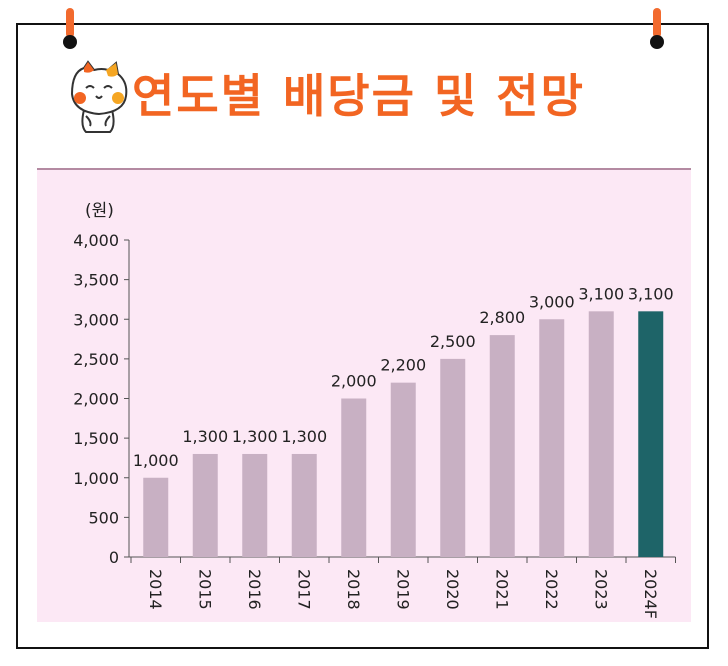 This screenshot has width=728, height=666. I want to click on x-tick-label-2024F: 2024F, so click(650, 594).